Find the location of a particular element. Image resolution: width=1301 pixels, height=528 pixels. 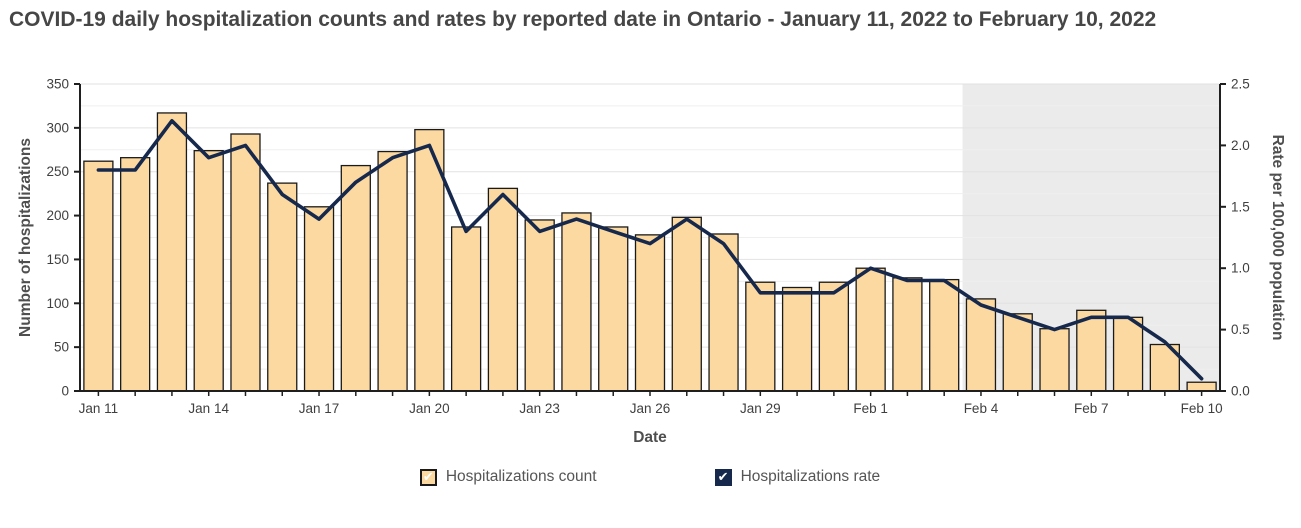

x-axis-tick-label: Jan 11 is located at coordinates (99, 408).